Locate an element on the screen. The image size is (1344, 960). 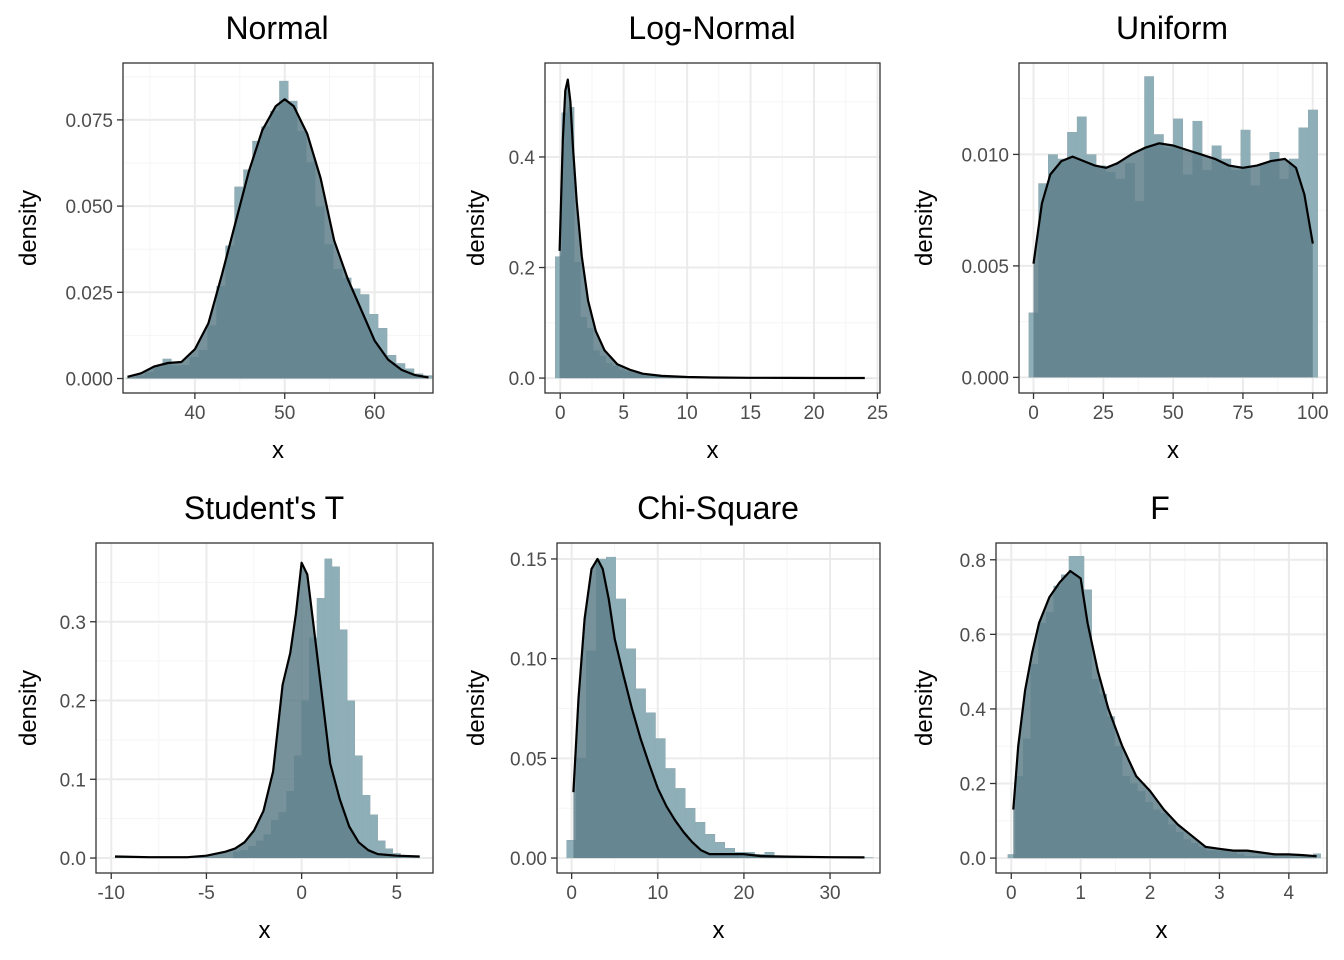
y-tick-label: 0.00 is located at coordinates (528, 859).